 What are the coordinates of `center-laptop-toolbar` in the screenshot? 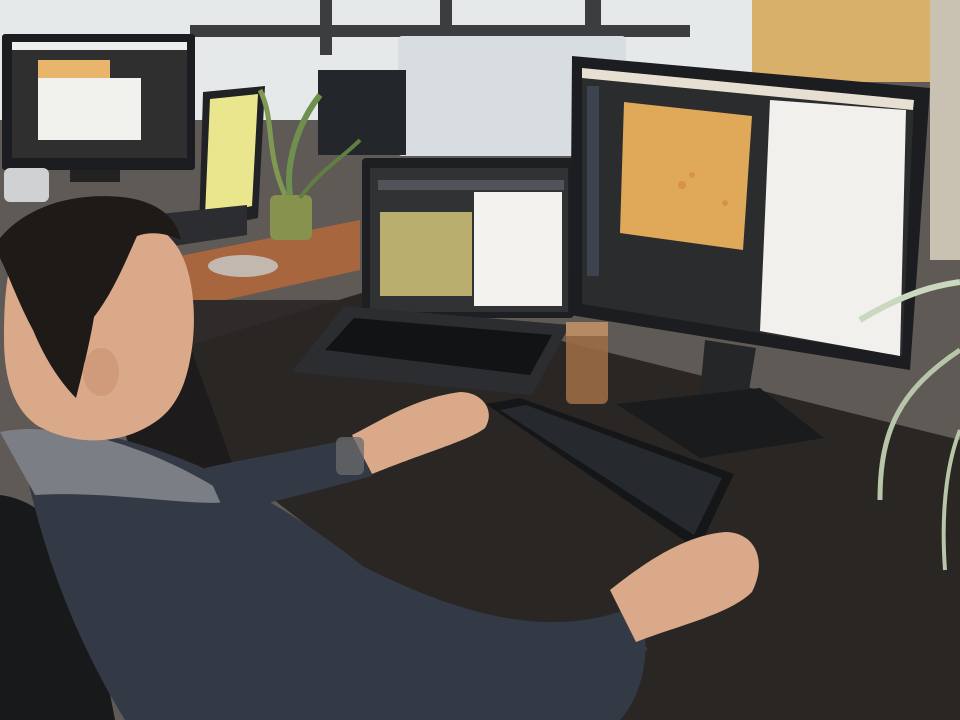 It's located at (471, 185).